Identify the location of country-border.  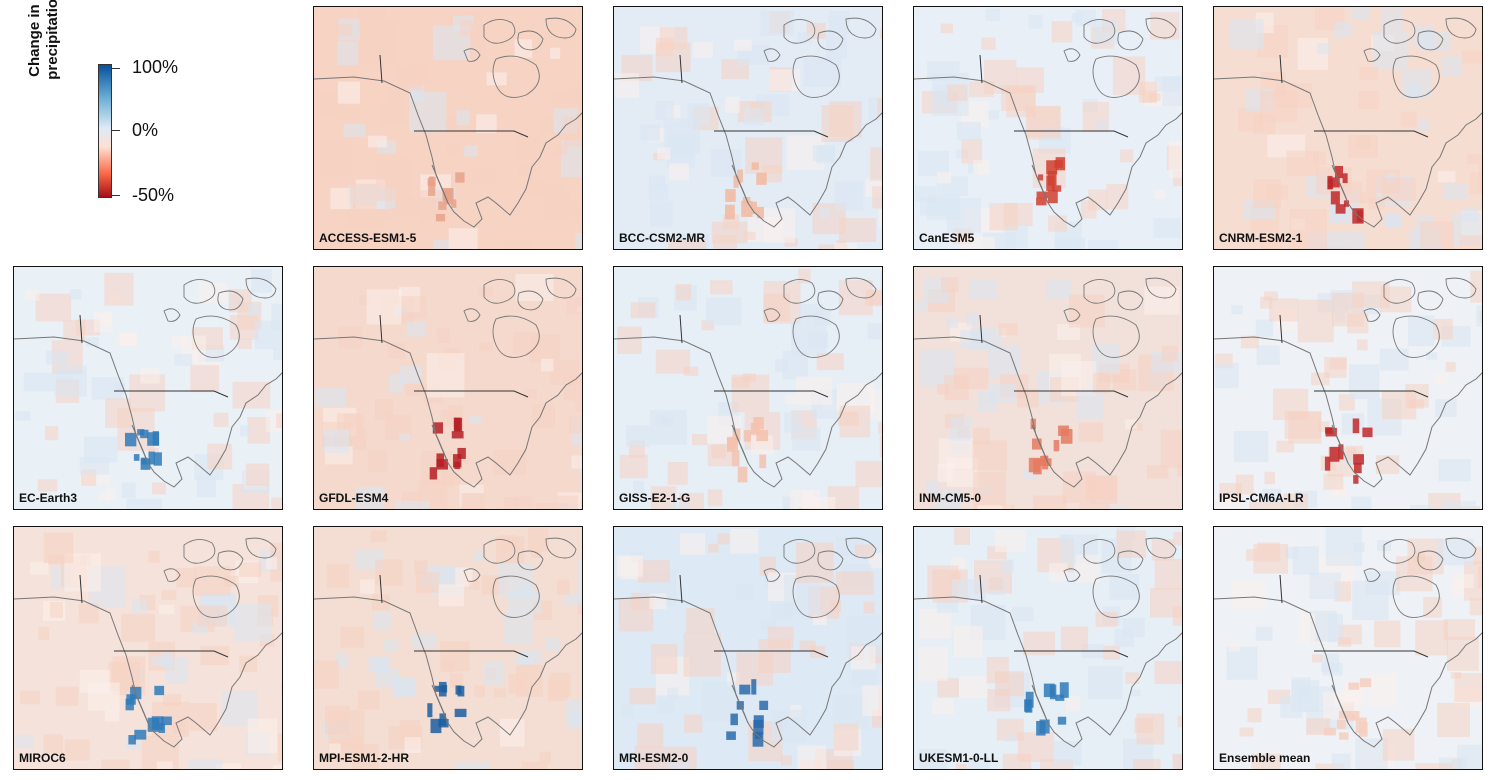
(1354, 356).